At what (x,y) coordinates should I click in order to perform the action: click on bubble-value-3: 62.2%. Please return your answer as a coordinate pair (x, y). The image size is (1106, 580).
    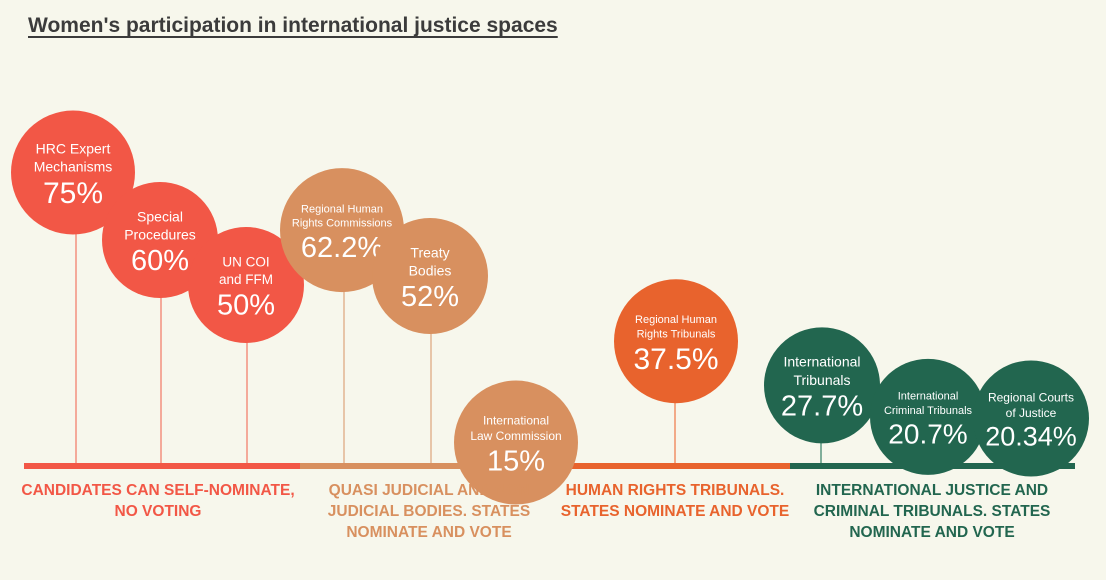
    Looking at the image, I should click on (342, 248).